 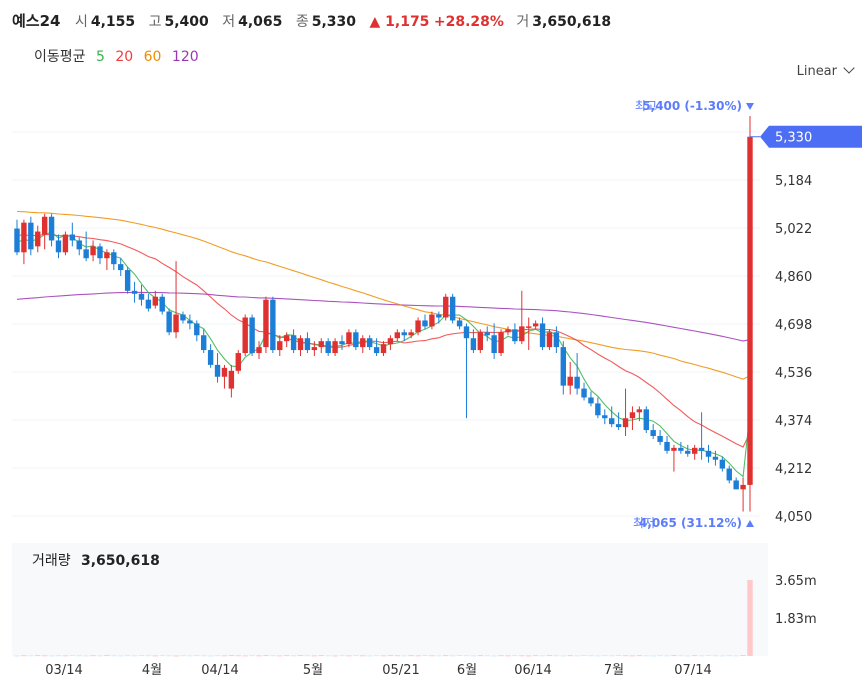 I want to click on price-tick-label: 4,212, so click(x=793, y=469).